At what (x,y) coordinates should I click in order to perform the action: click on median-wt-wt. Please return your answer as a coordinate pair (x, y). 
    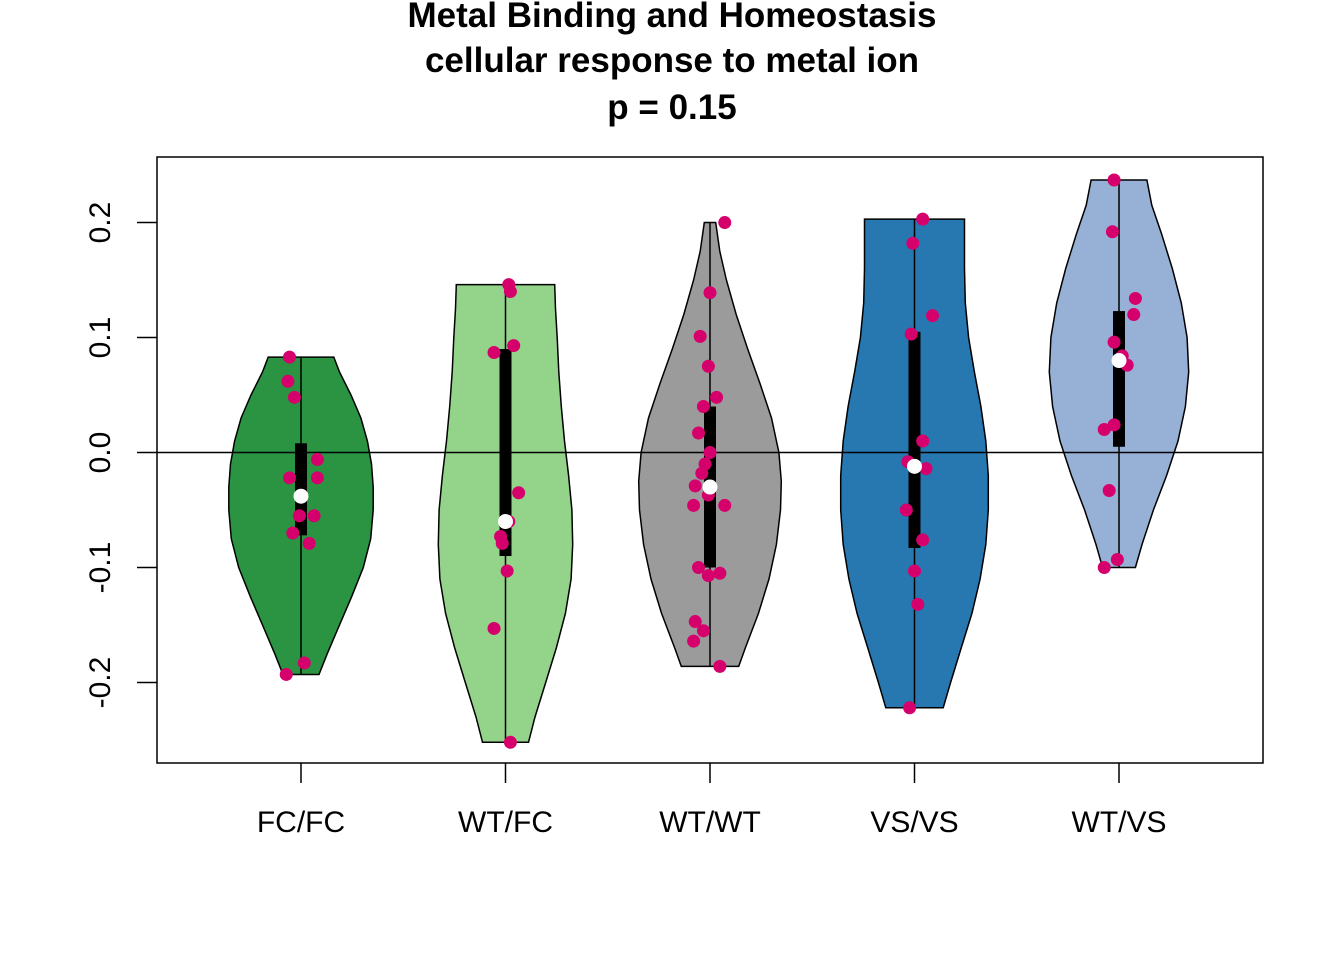
    Looking at the image, I should click on (710, 487).